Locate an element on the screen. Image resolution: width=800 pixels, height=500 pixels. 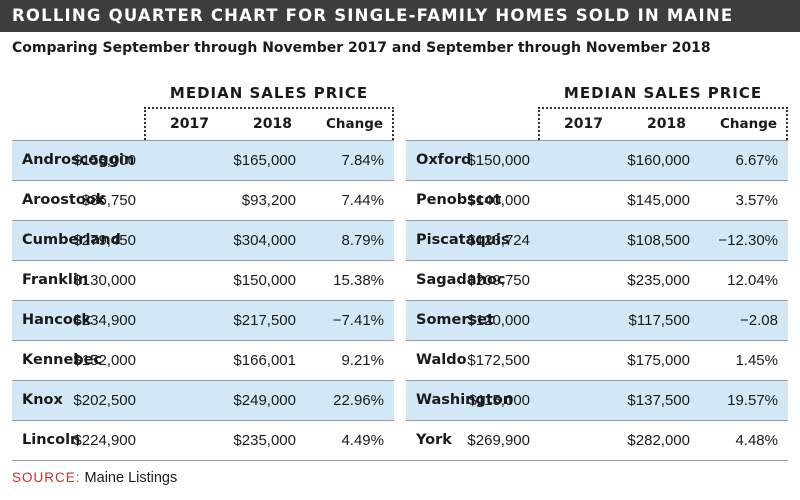
price-2017: $224,900 is located at coordinates (104, 440).